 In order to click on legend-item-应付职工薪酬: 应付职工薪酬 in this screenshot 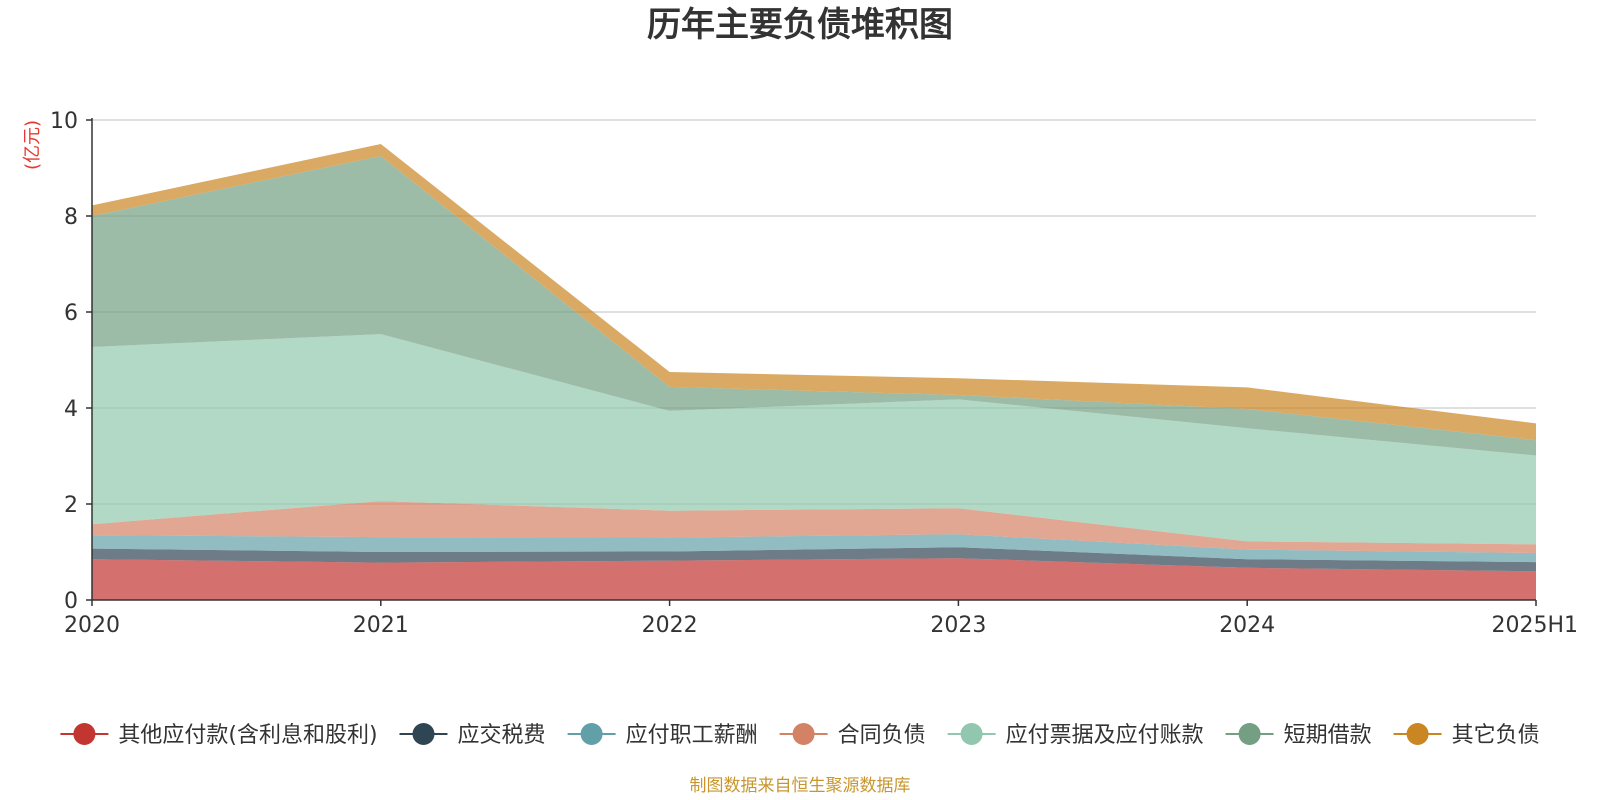, I will do `click(662, 735)`.